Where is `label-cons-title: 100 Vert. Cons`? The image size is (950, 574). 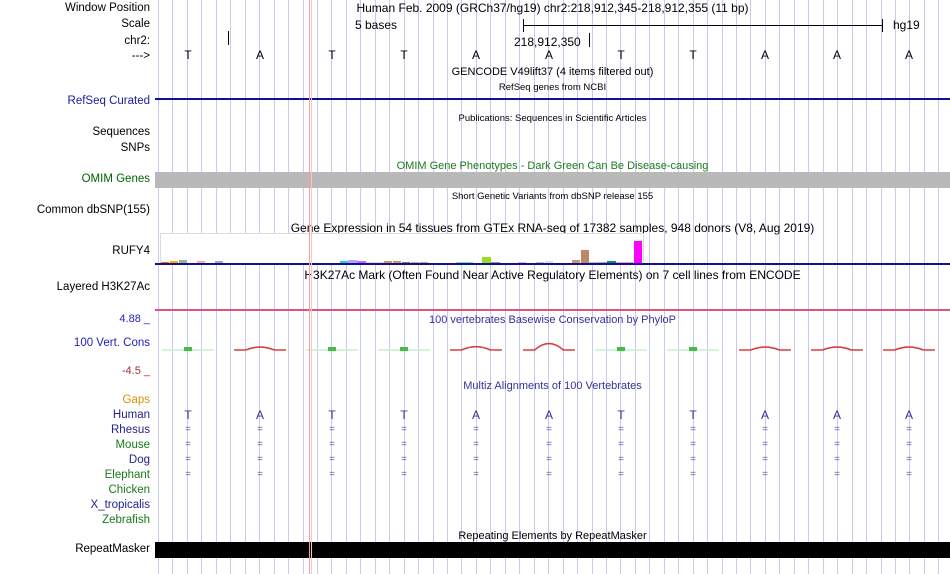 label-cons-title: 100 Vert. Cons is located at coordinates (111, 343).